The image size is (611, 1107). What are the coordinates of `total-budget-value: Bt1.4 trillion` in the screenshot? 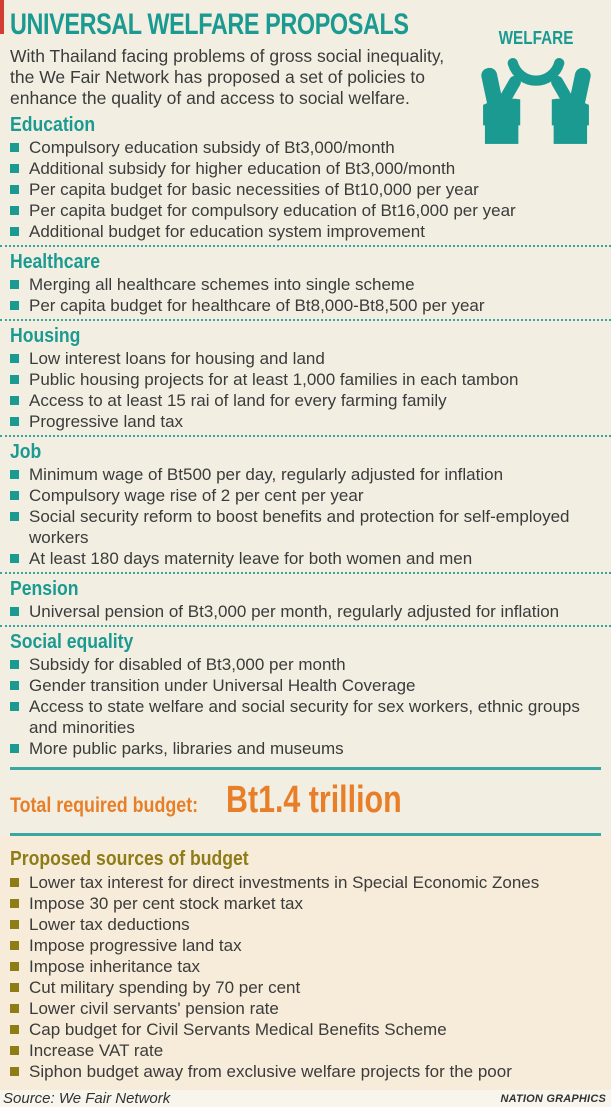 It's located at (314, 800).